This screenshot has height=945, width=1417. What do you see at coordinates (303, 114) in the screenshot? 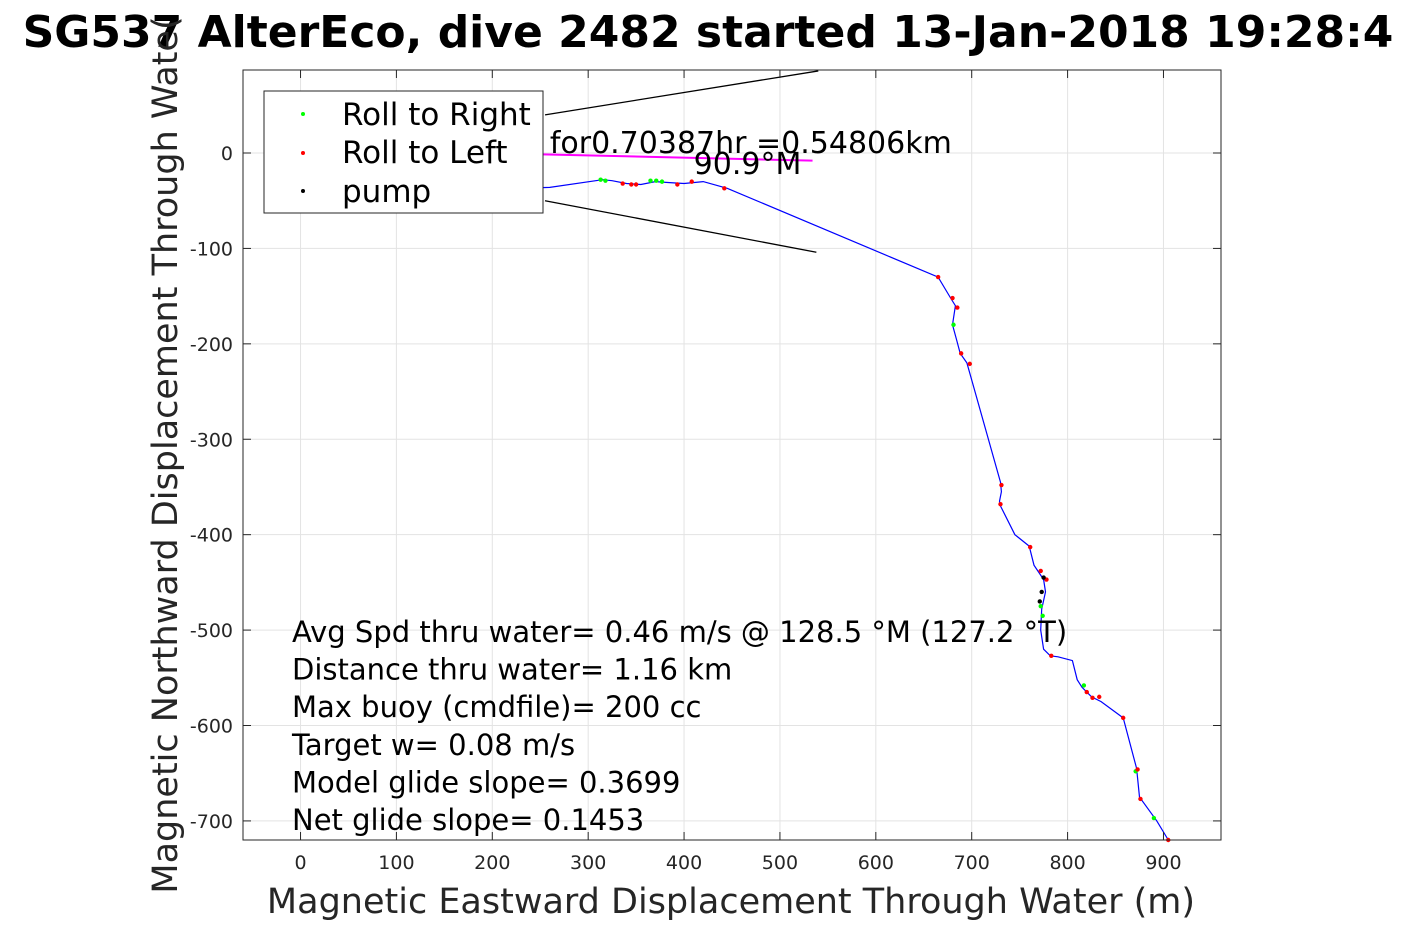
I see `legend-marker-roll-right` at bounding box center [303, 114].